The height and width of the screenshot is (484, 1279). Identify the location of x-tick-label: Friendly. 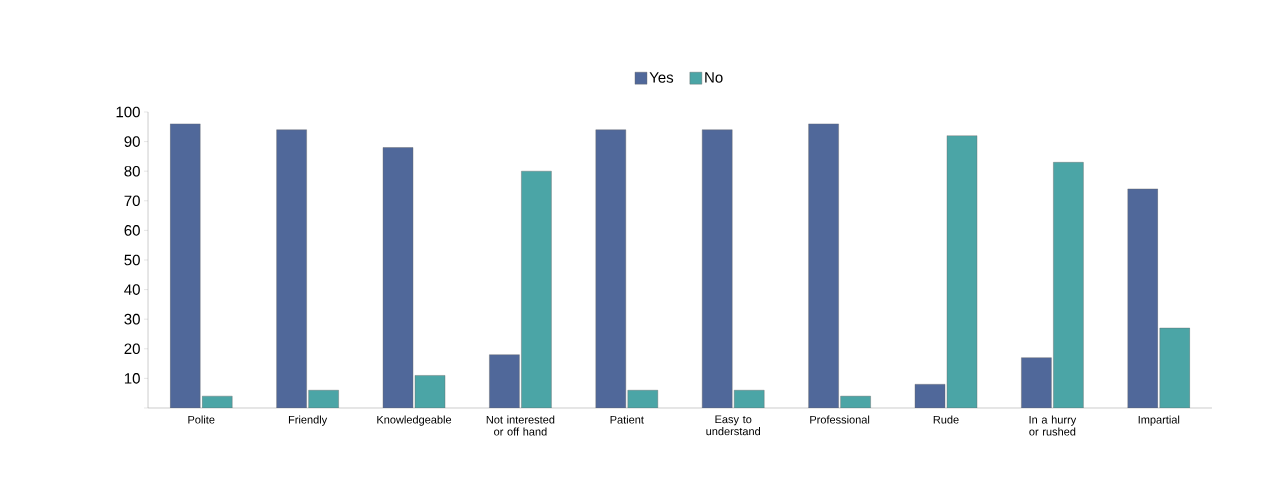
(308, 420).